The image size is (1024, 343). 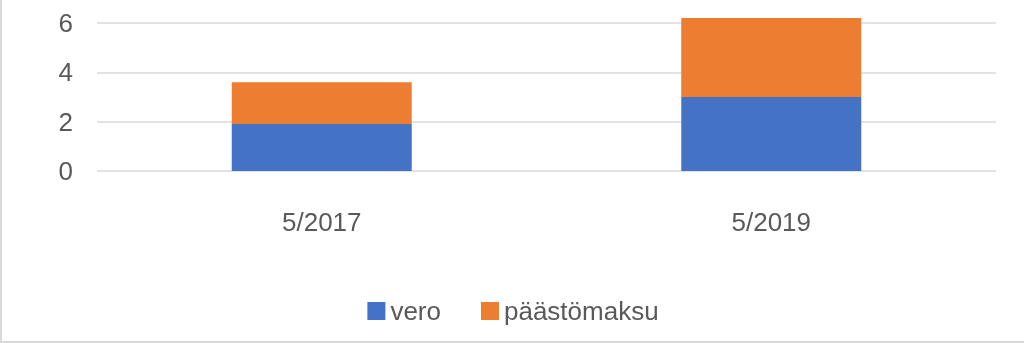 What do you see at coordinates (771, 222) in the screenshot?
I see `x-tick-label: 5/2019` at bounding box center [771, 222].